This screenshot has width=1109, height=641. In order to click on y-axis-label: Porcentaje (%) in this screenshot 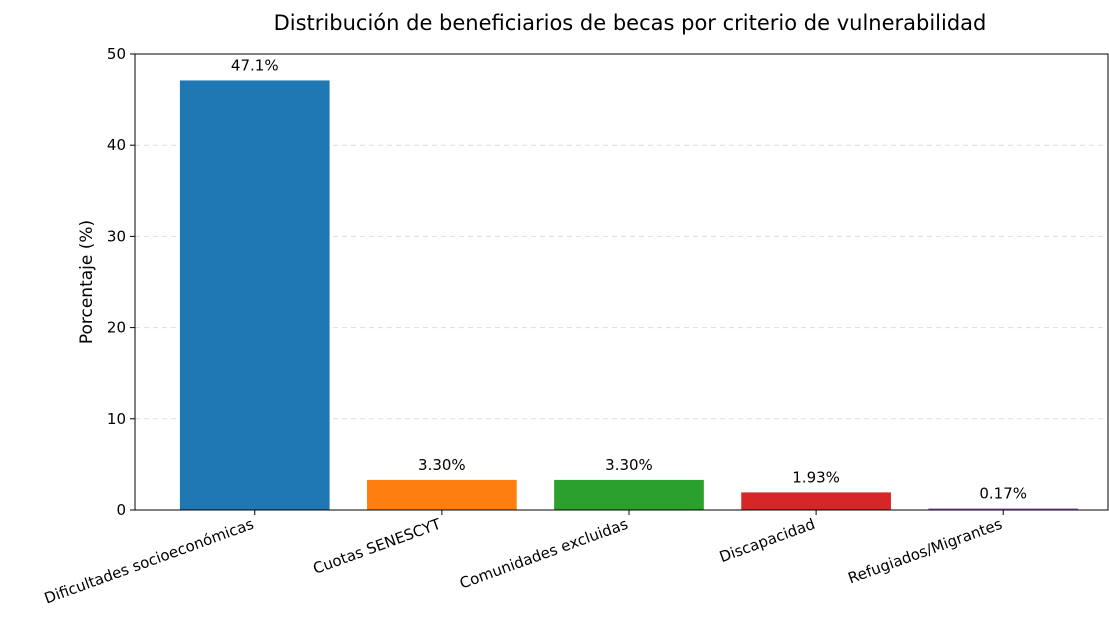, I will do `click(87, 282)`.